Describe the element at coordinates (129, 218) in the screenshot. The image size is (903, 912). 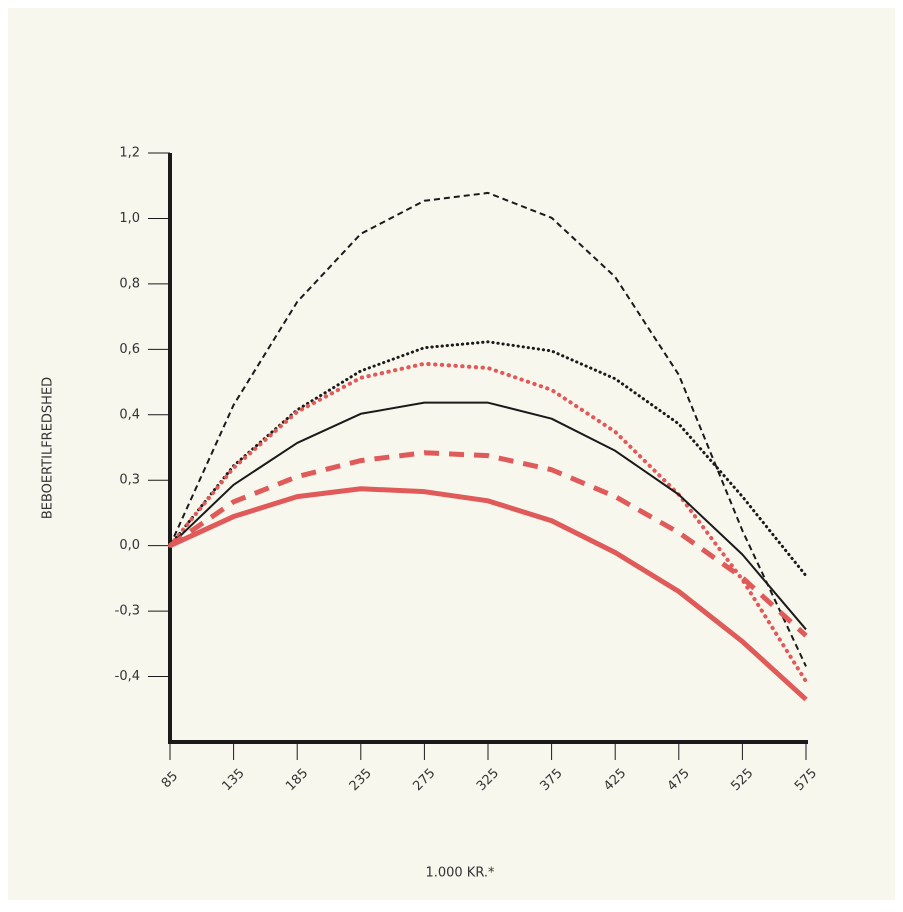
I see `y-tick-label: 1,0` at that location.